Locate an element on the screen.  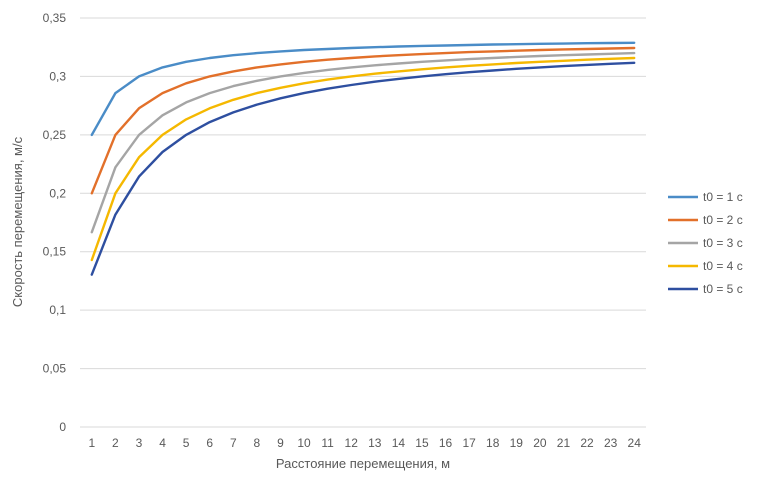
x-tick-label: 24 is located at coordinates (635, 443).